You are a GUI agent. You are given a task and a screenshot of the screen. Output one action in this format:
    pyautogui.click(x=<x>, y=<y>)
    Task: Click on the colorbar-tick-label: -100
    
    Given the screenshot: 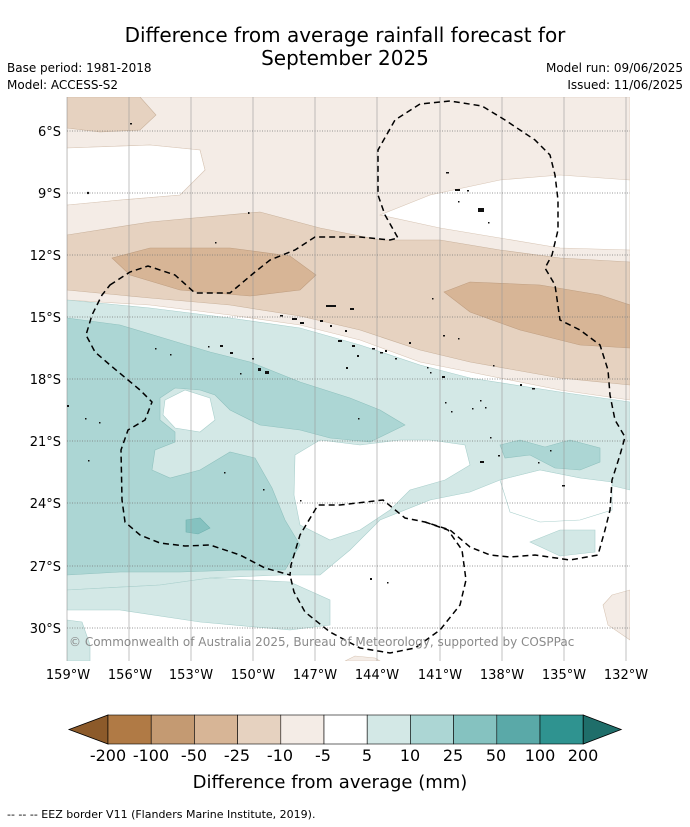 What is the action you would take?
    pyautogui.click(x=151, y=755)
    